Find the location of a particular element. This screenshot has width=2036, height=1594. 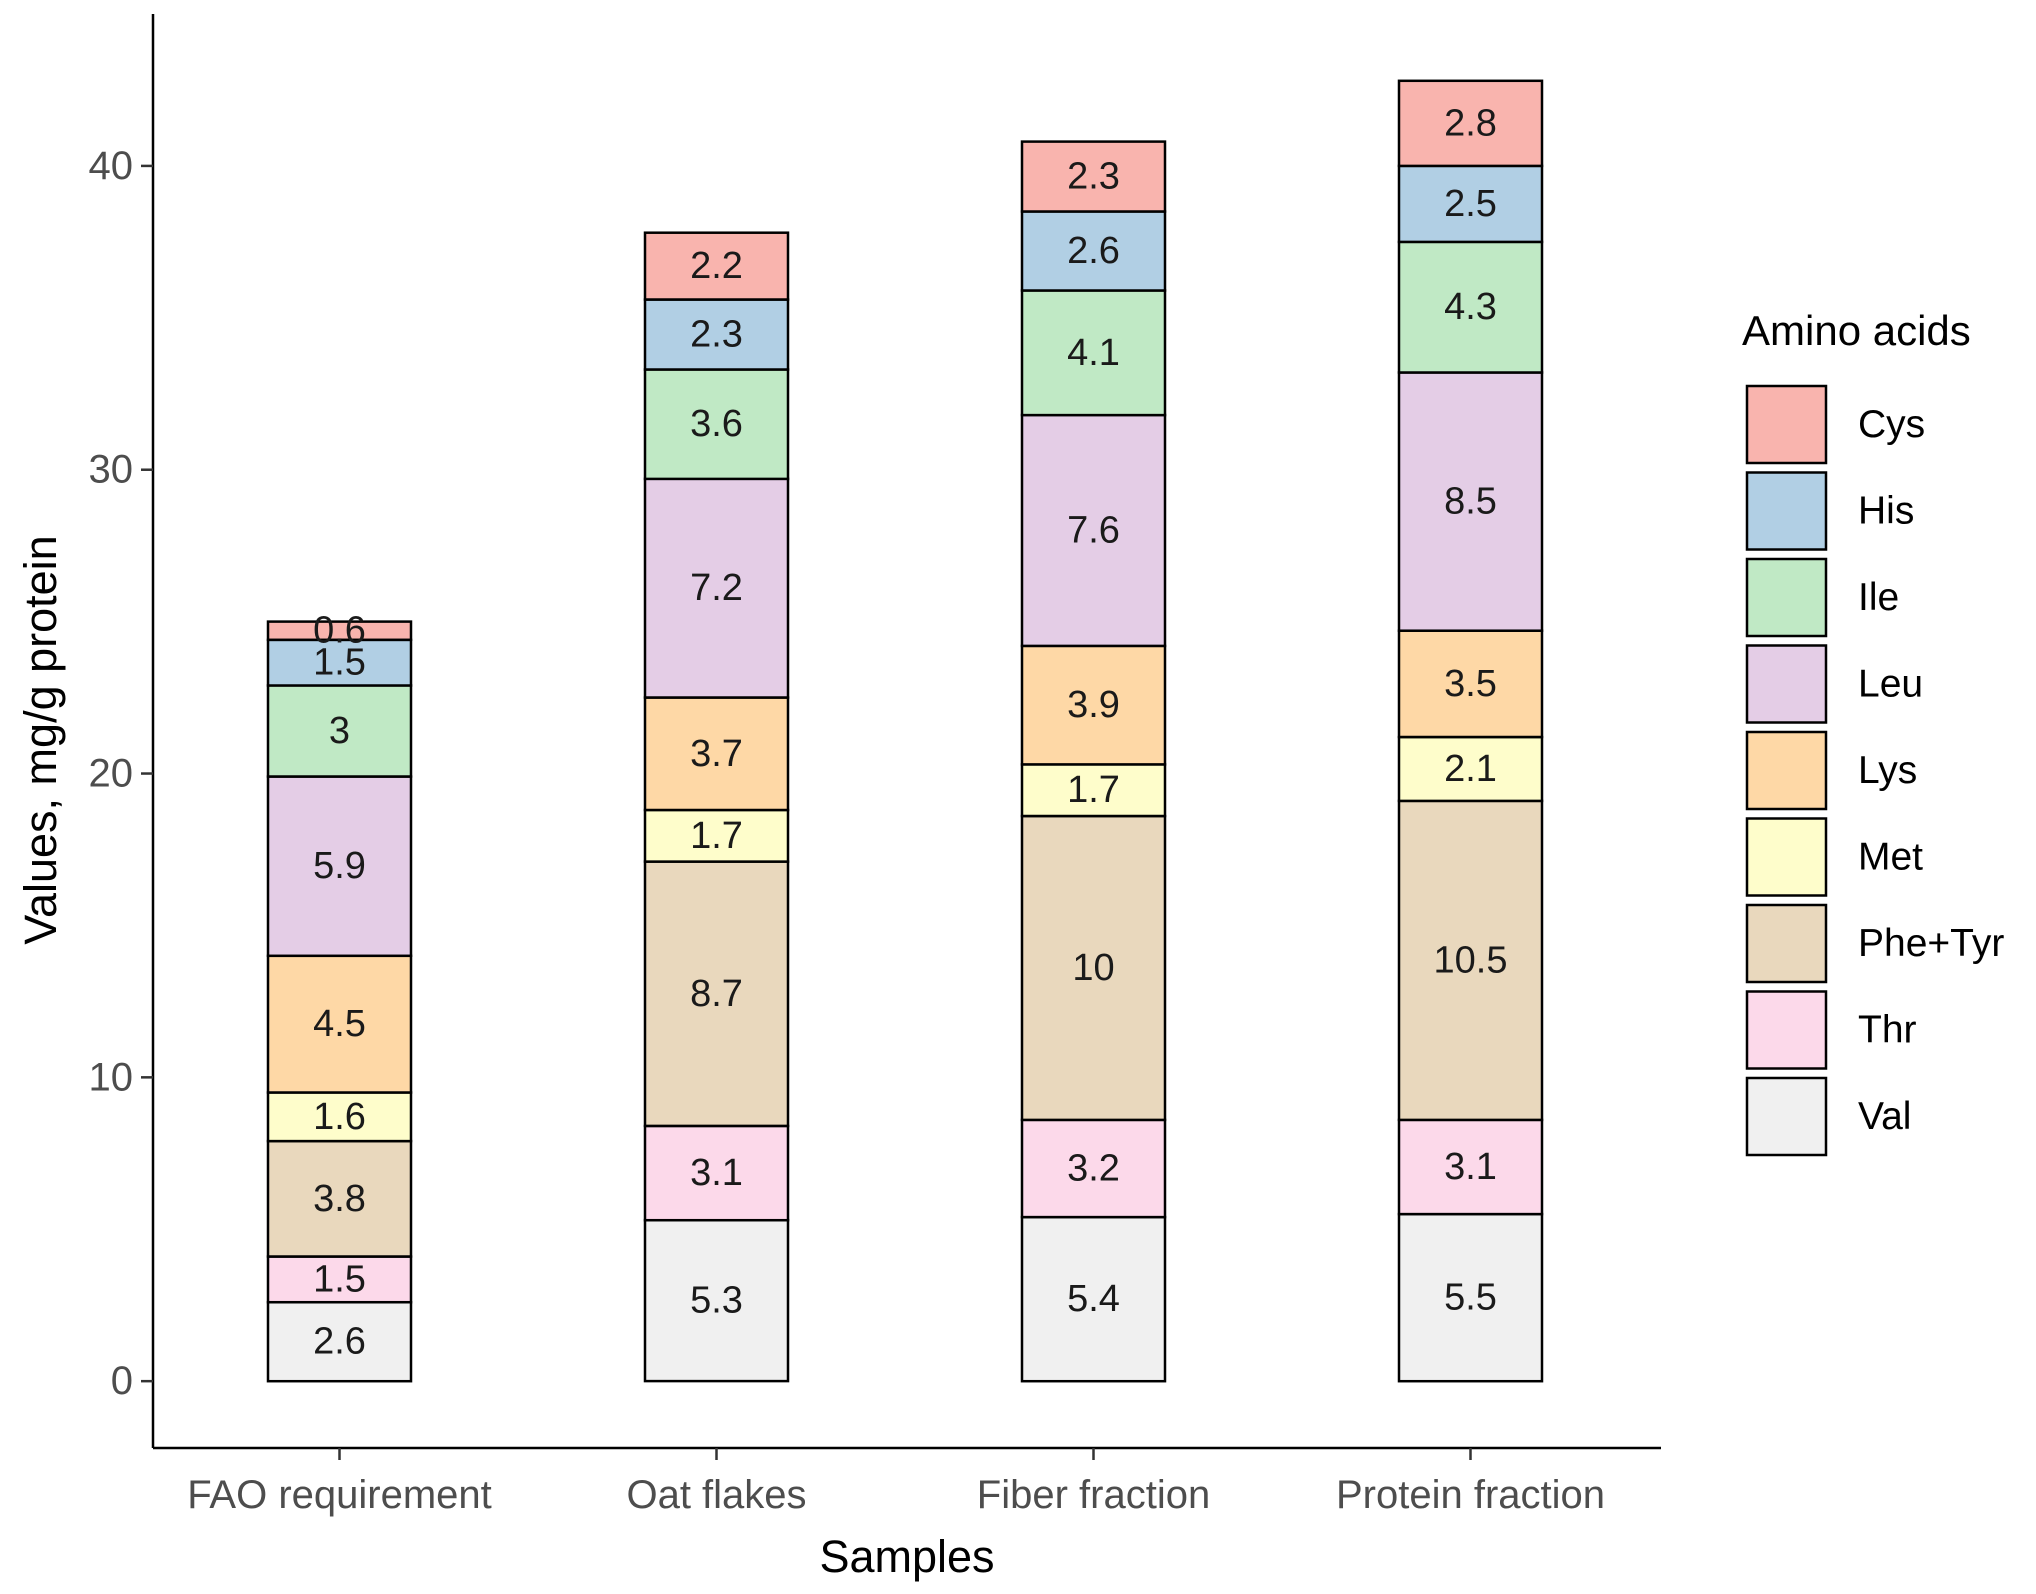

legend-label-lys: Lys is located at coordinates (1887, 770).